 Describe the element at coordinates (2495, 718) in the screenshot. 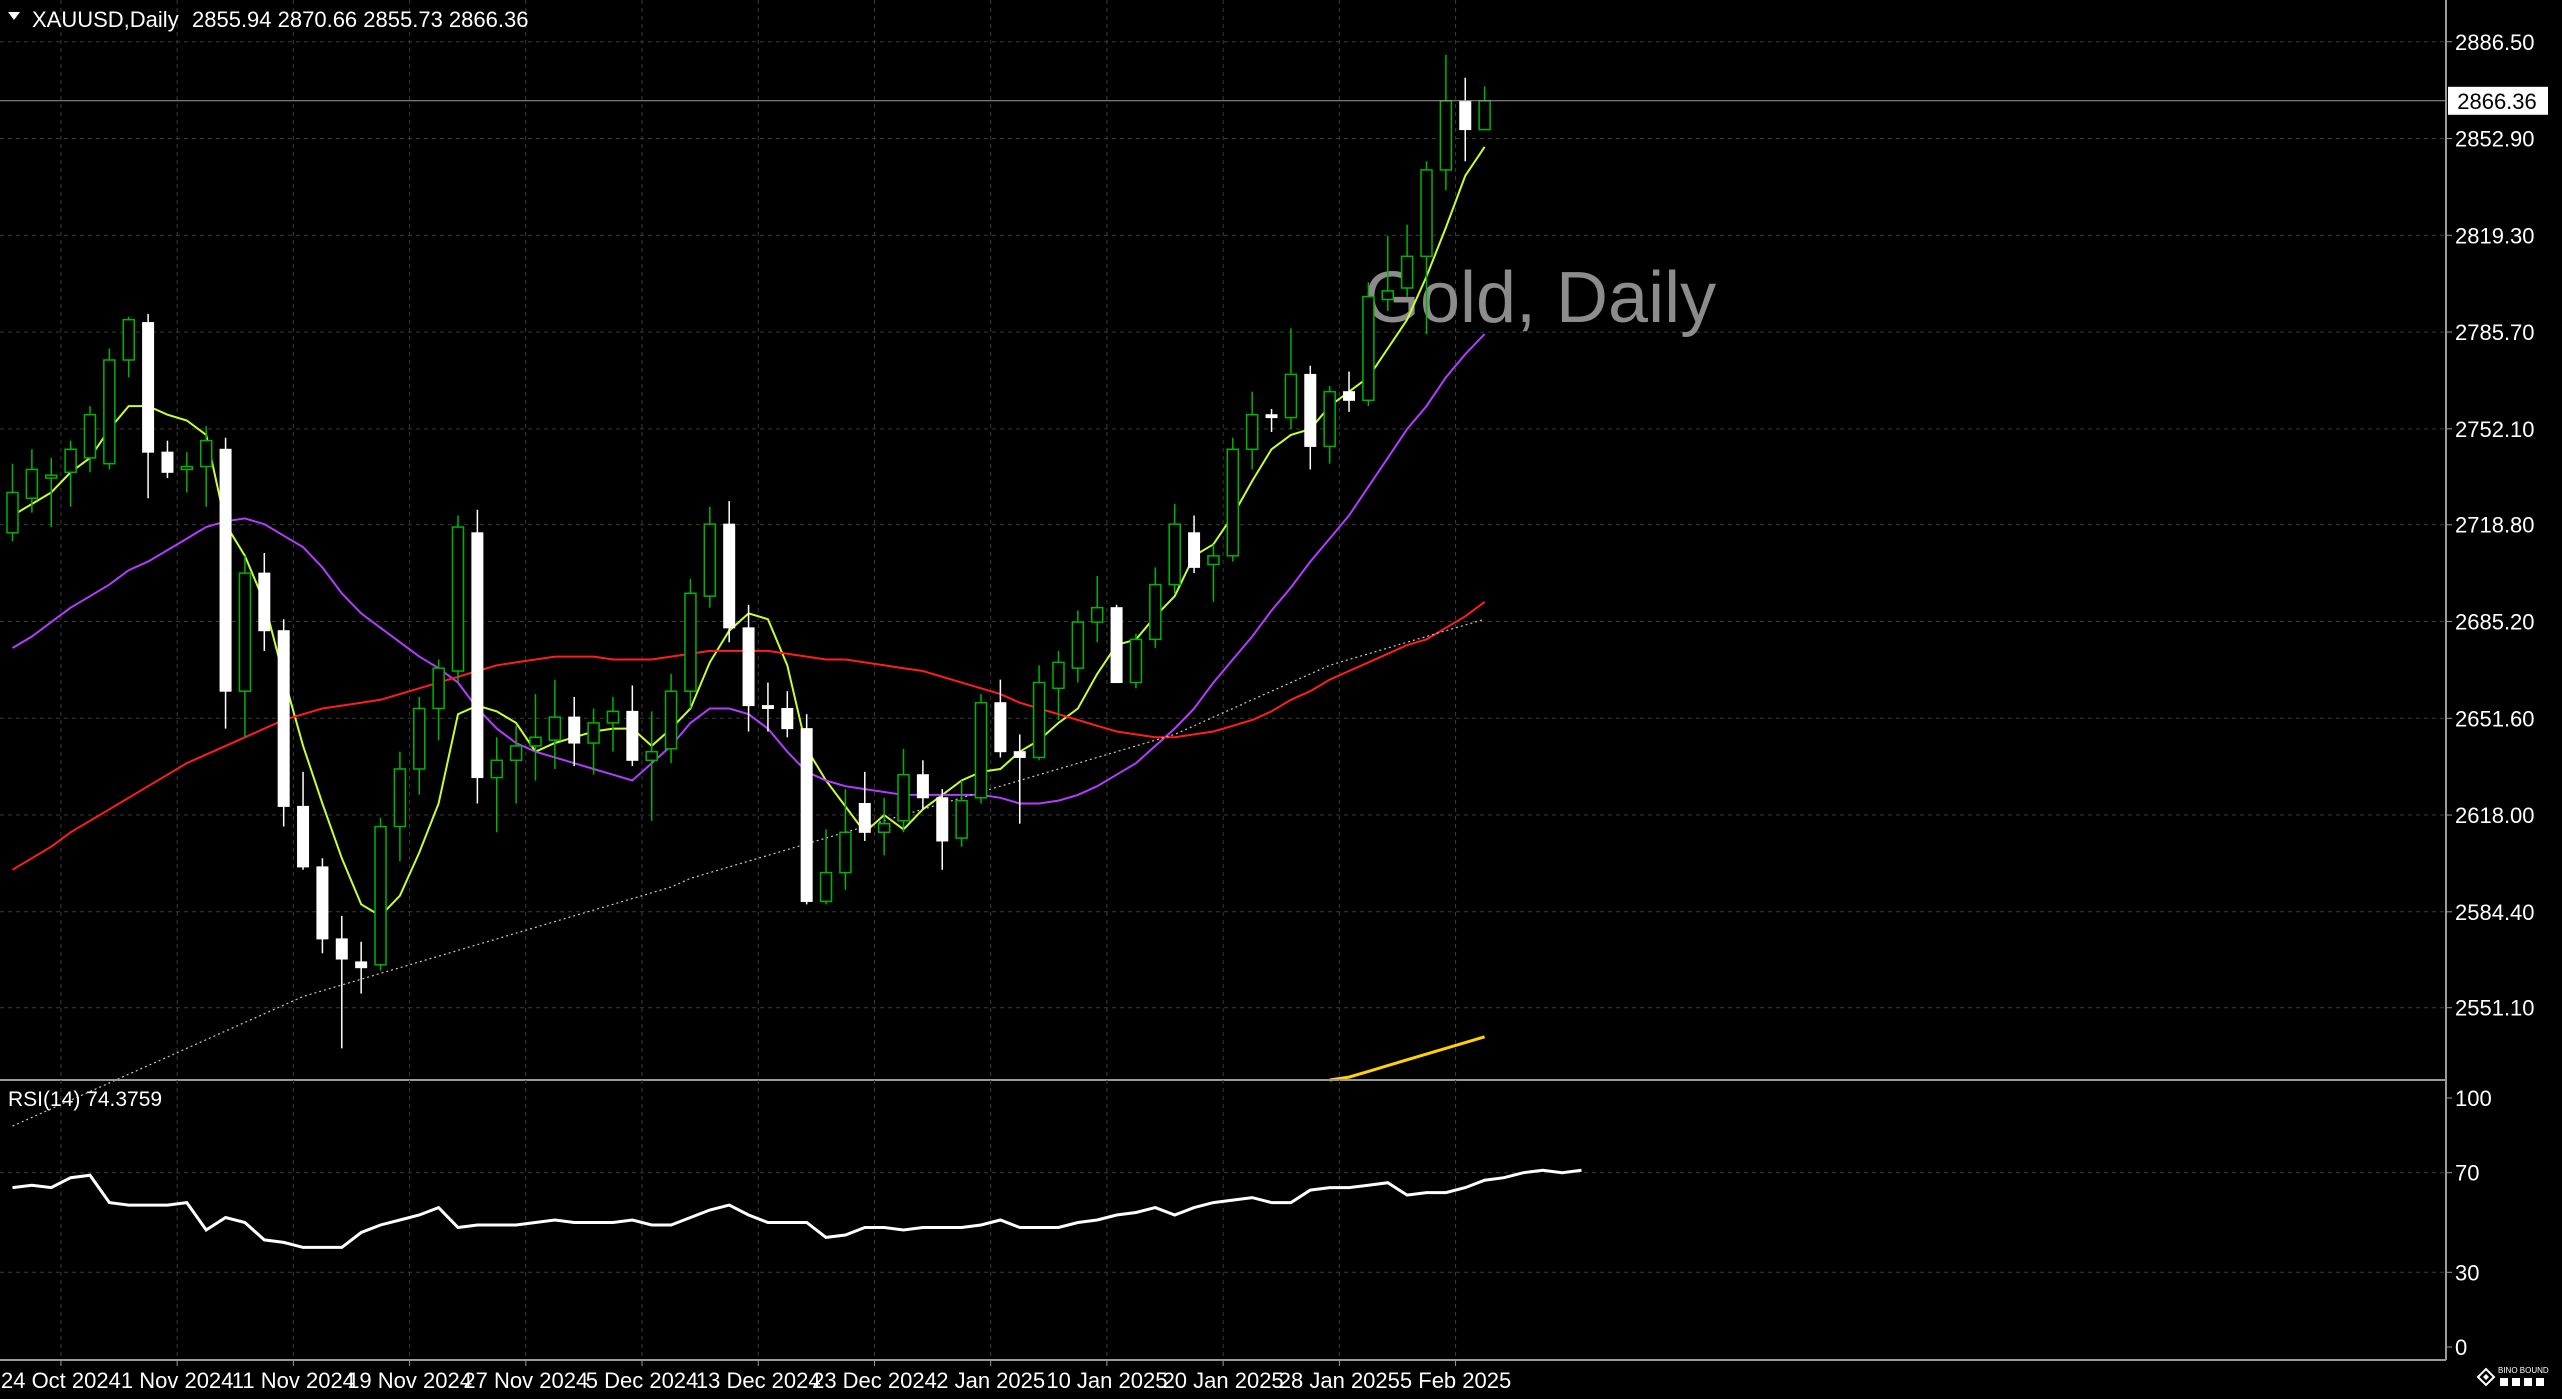

I see `price-tick-label: 2651.60` at that location.